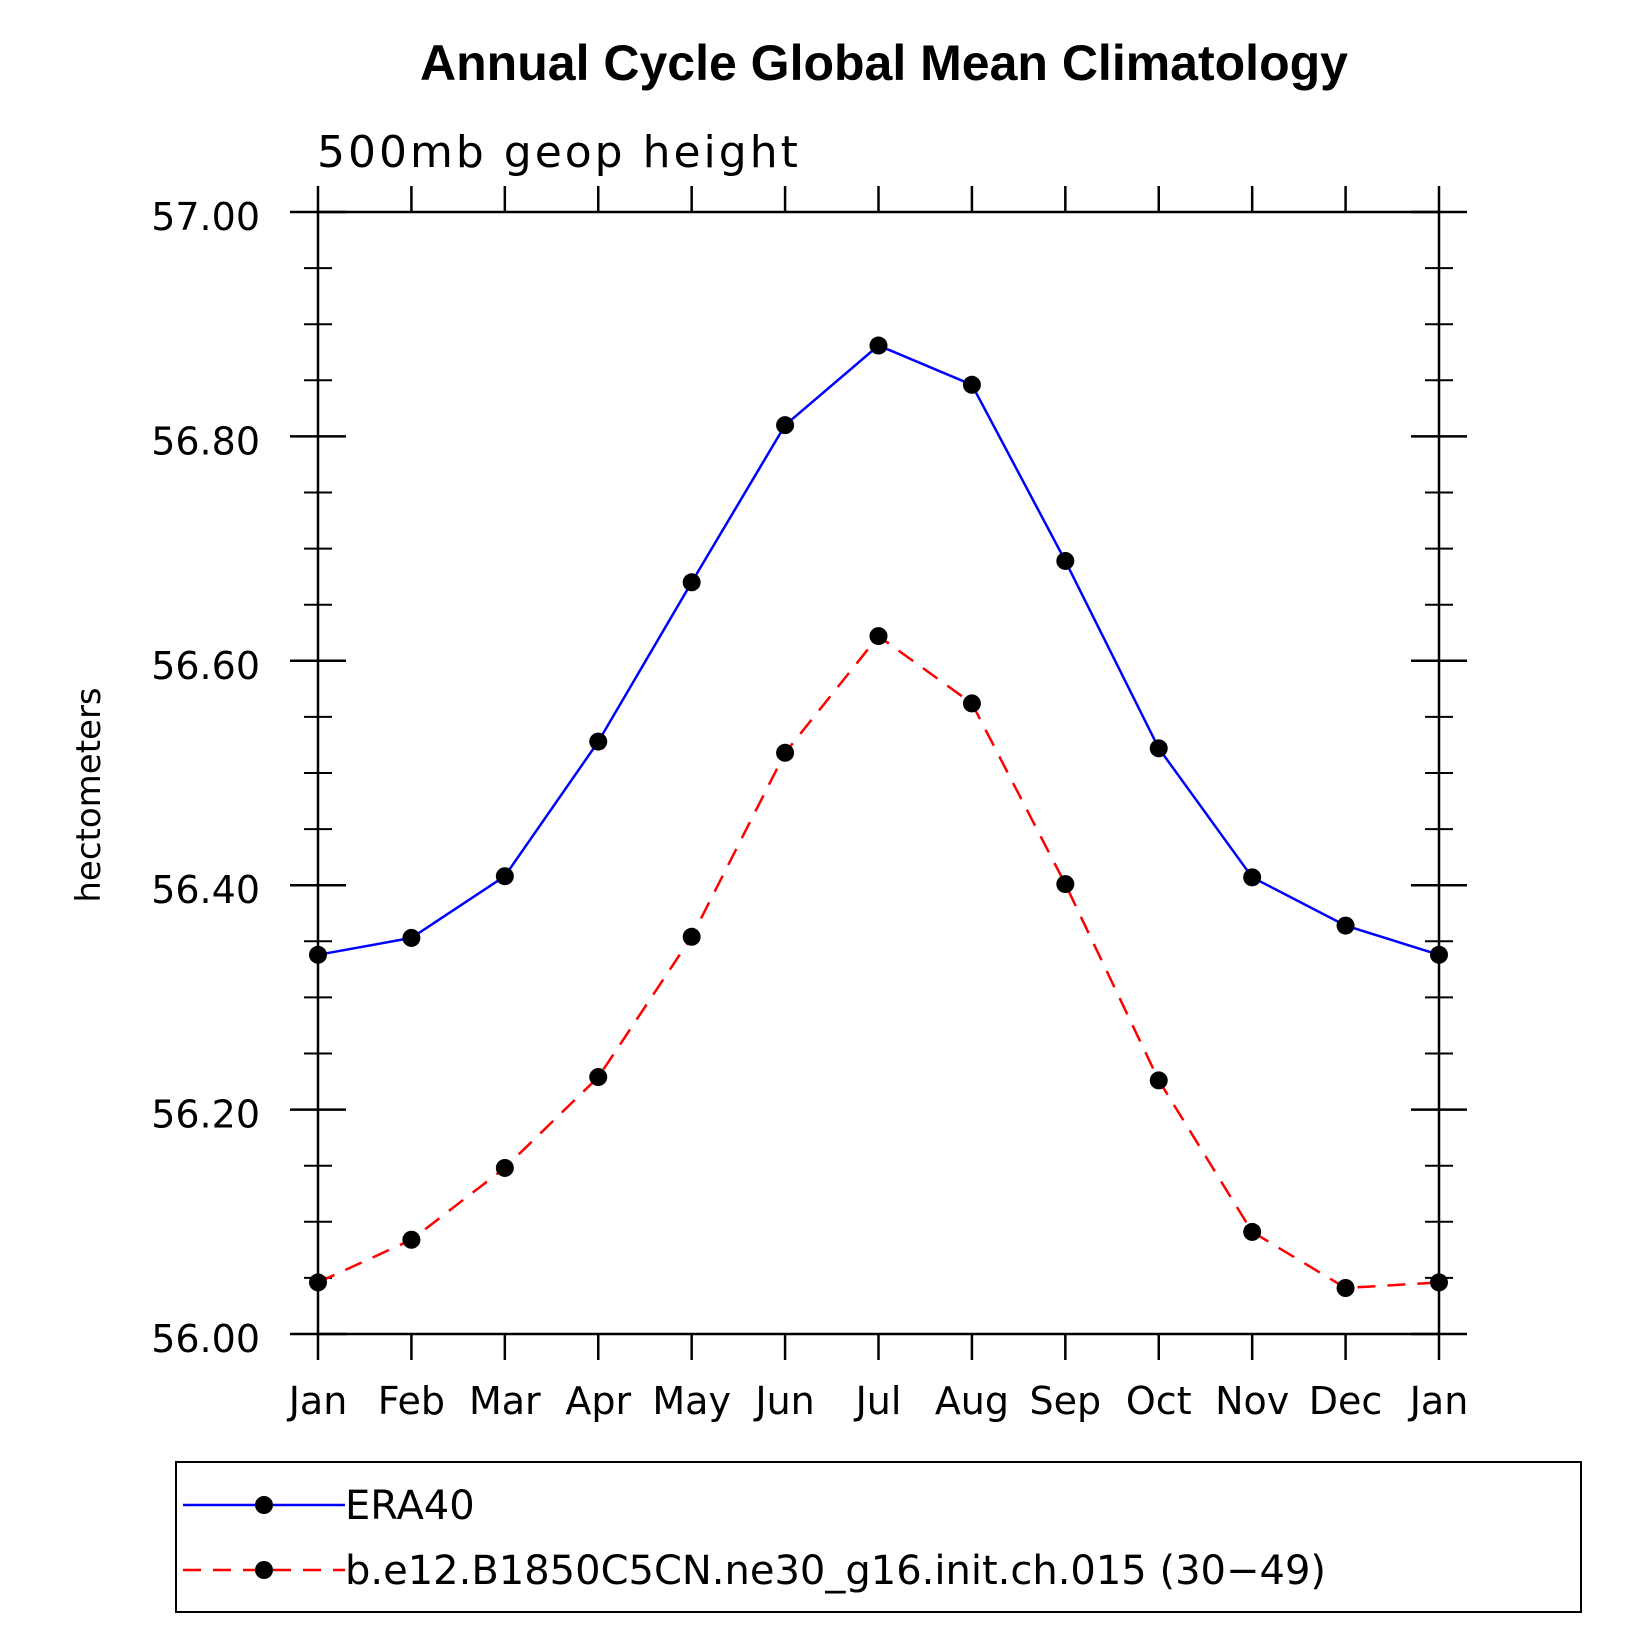 The height and width of the screenshot is (1641, 1641). What do you see at coordinates (1252, 1401) in the screenshot?
I see `x-tick-label: Nov` at bounding box center [1252, 1401].